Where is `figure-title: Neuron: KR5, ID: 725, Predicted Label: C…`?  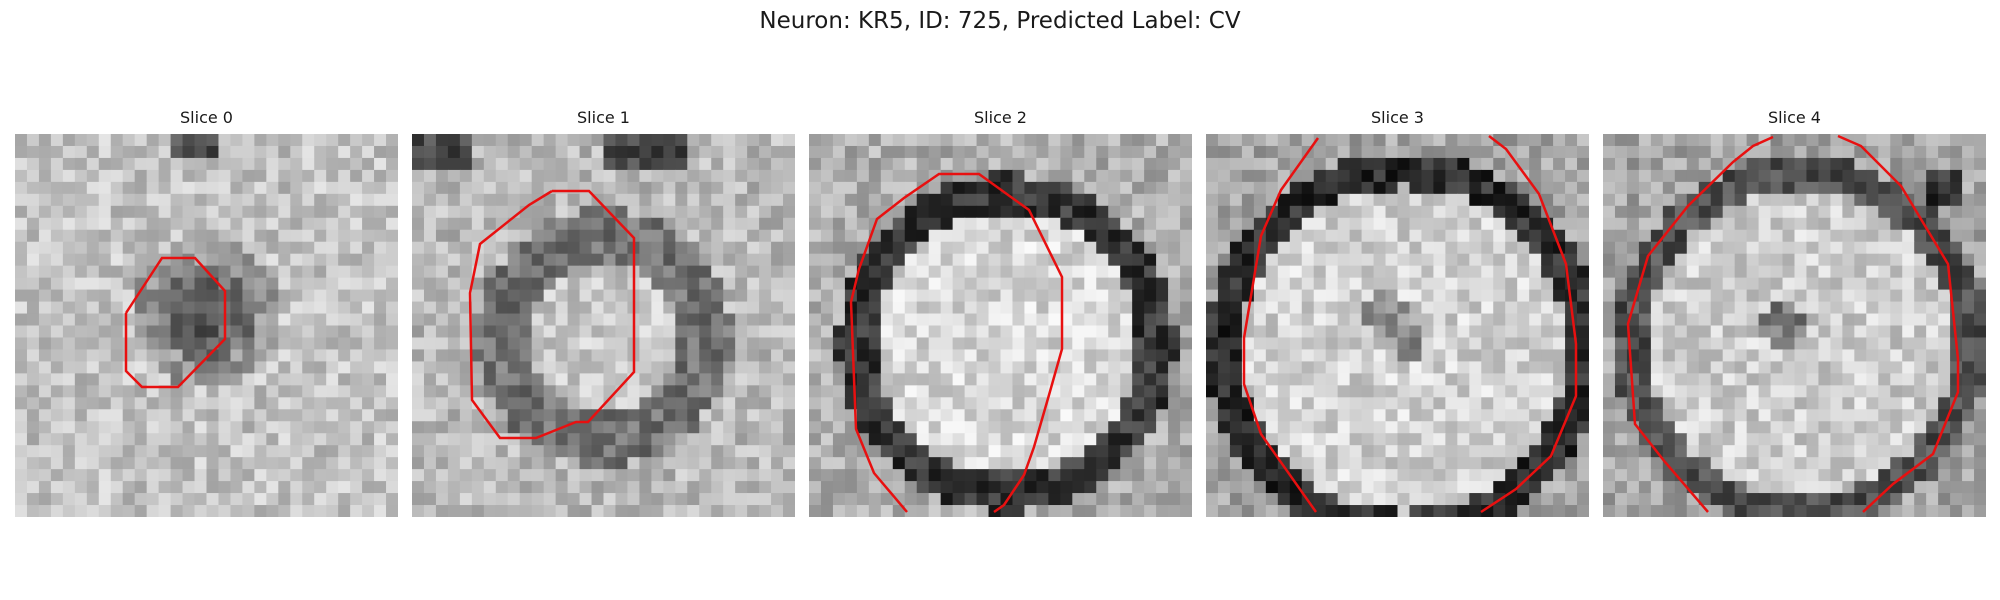
figure-title: Neuron: KR5, ID: 725, Predicted Label: C… is located at coordinates (1000, 21).